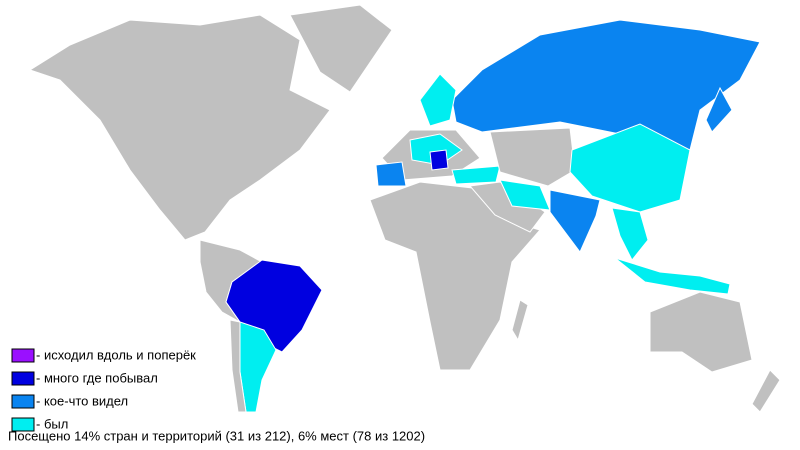 The image size is (800, 450). I want to click on madagascar, so click(520, 320).